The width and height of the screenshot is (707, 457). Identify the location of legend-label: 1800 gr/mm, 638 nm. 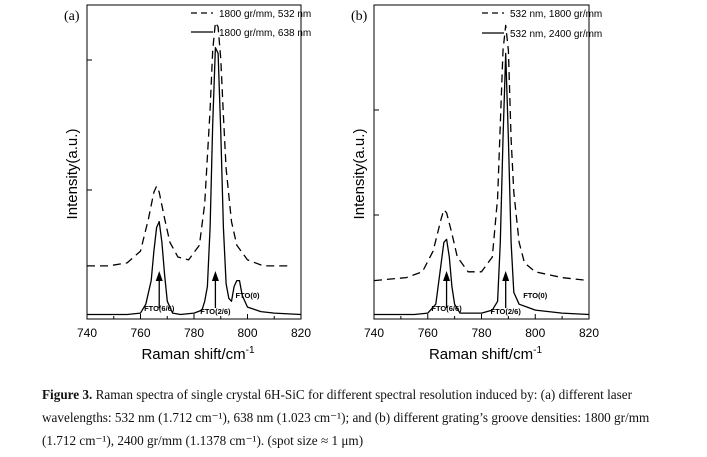
(265, 33).